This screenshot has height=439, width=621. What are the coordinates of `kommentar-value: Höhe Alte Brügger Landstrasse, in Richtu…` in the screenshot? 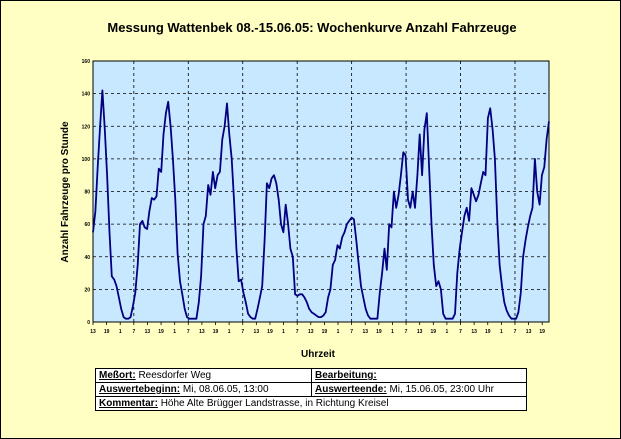 It's located at (274, 403).